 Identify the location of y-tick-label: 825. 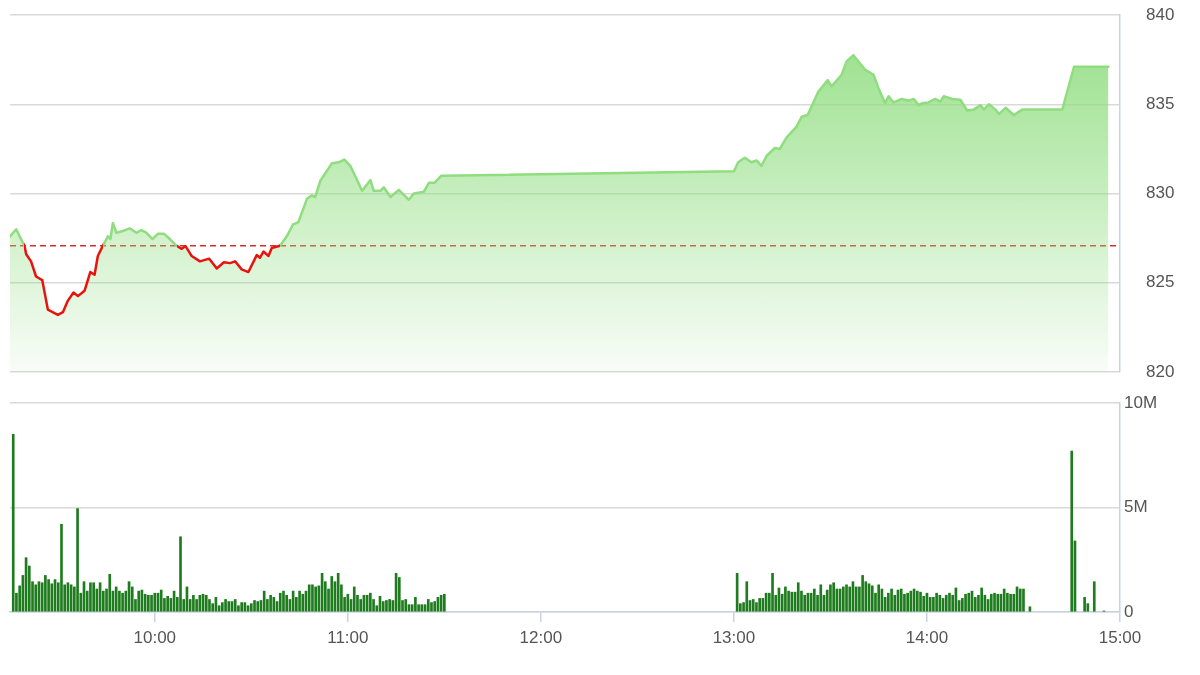
(1160, 282).